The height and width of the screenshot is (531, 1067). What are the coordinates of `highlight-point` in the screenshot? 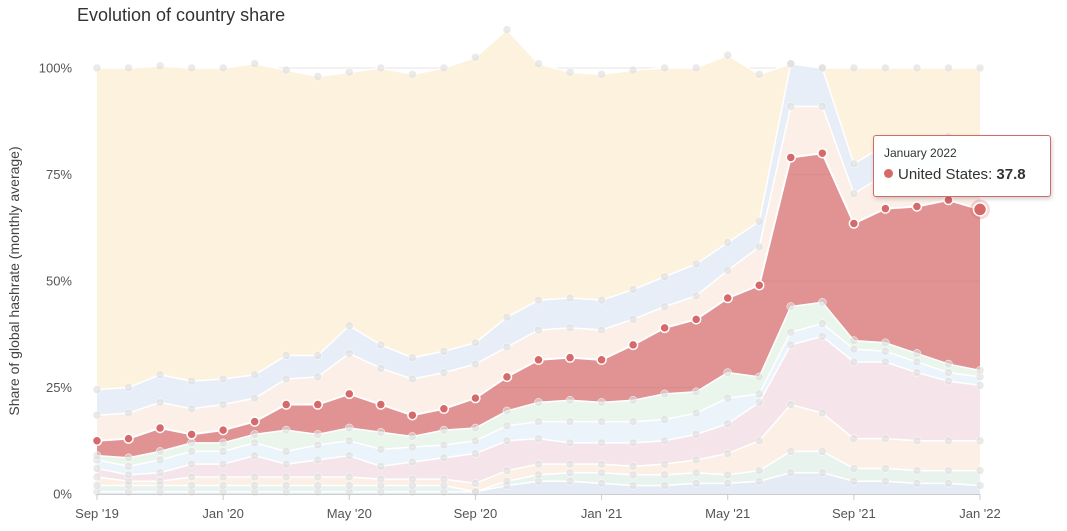 It's located at (980, 209).